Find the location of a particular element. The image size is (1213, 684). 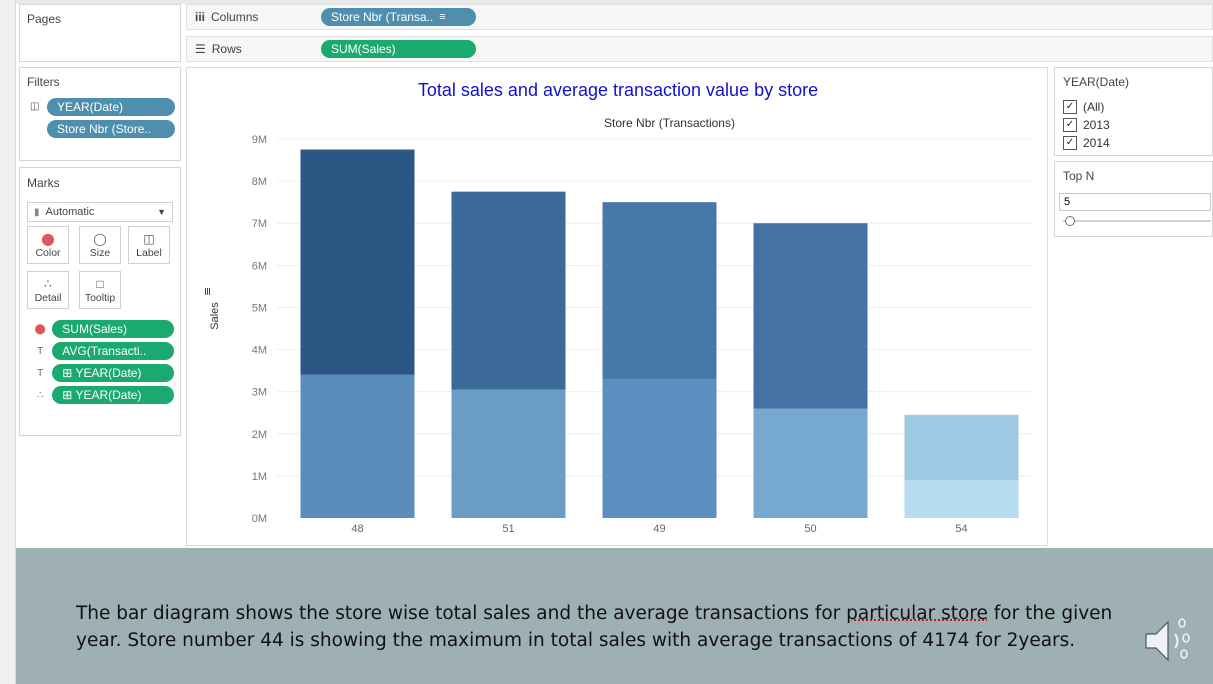

topn-card: Top N is located at coordinates (1133, 199).